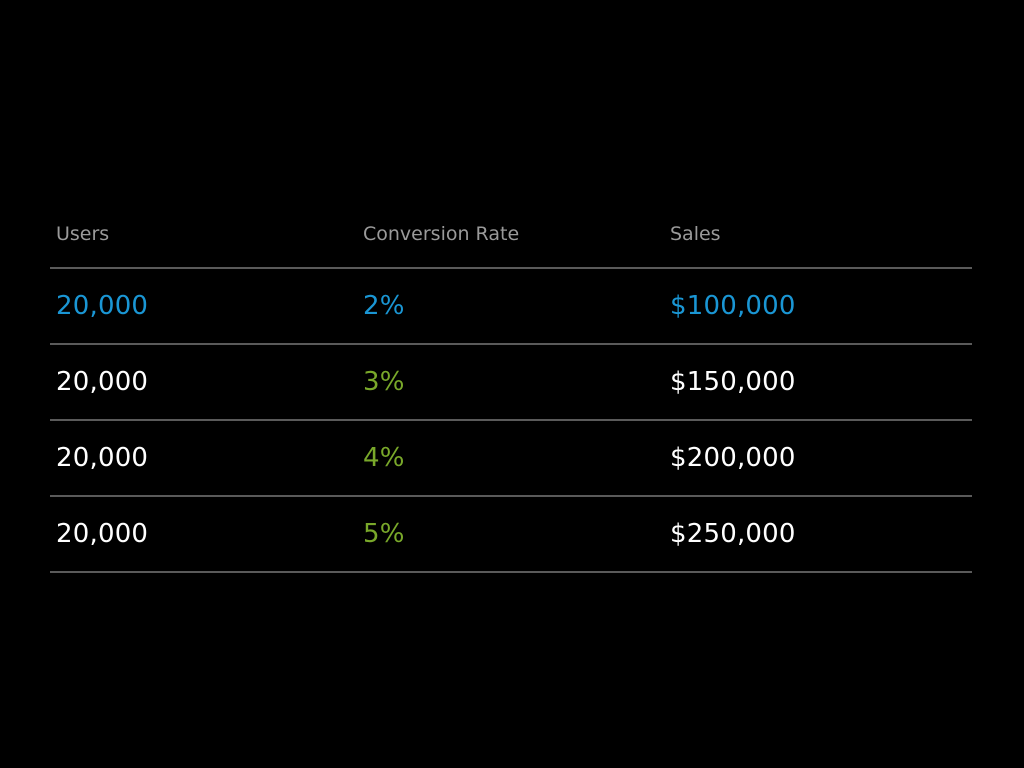 This screenshot has height=768, width=1024. I want to click on table-row: 20,000 4% $200,000, so click(511, 459).